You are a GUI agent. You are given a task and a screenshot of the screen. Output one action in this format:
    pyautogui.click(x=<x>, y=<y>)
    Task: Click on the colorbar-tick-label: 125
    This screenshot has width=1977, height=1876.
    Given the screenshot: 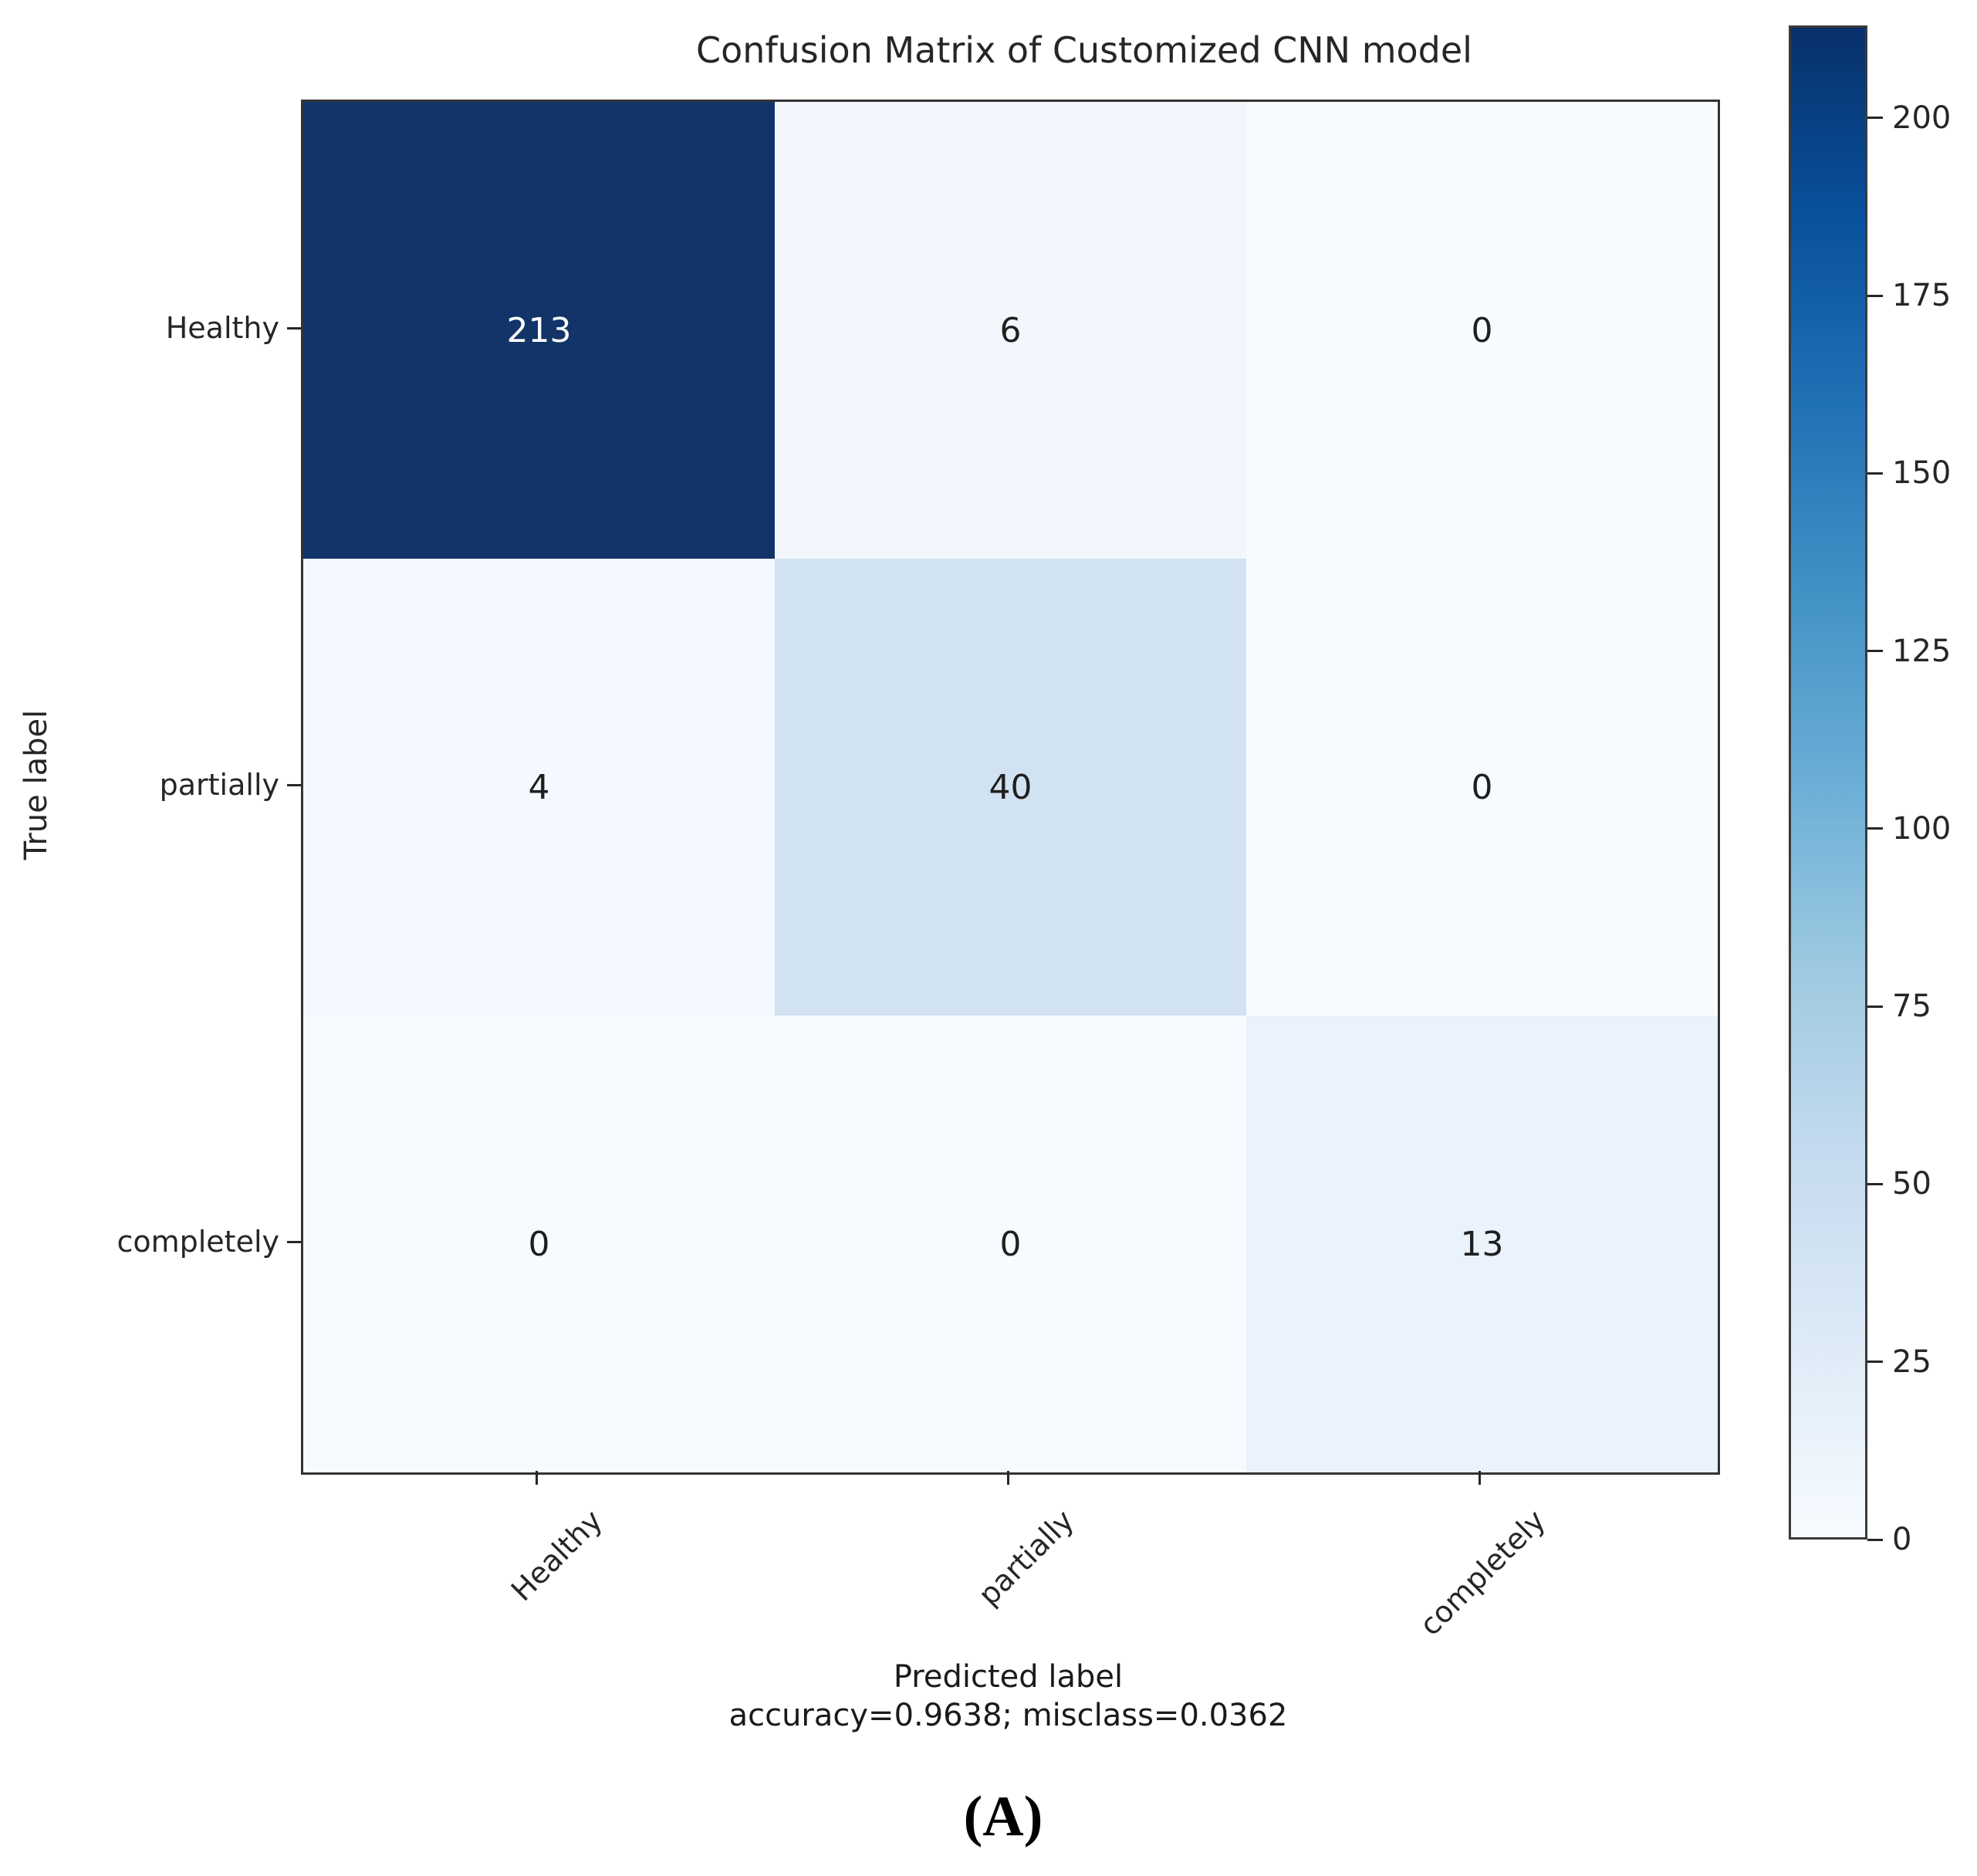 What is the action you would take?
    pyautogui.click(x=1922, y=651)
    